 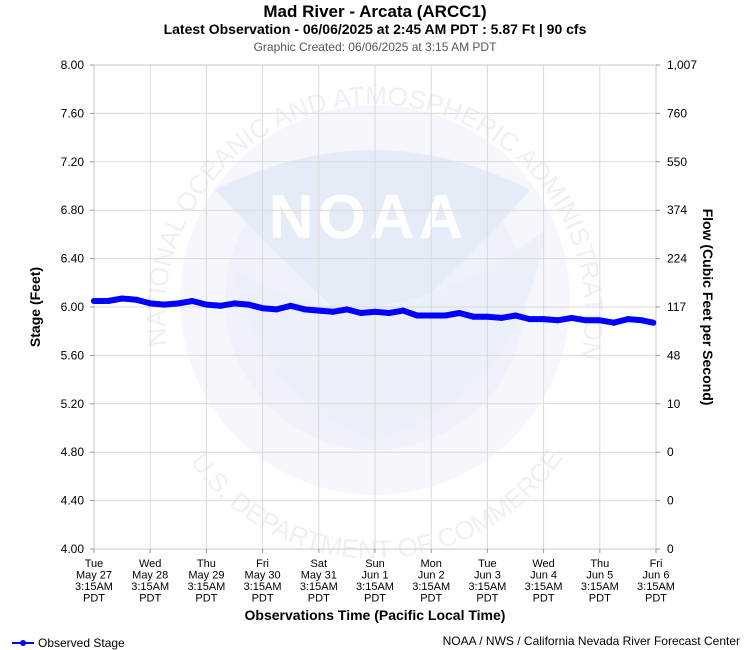 I want to click on x-tick-label: Wed May 28 3:15AM PDT, so click(x=150, y=581).